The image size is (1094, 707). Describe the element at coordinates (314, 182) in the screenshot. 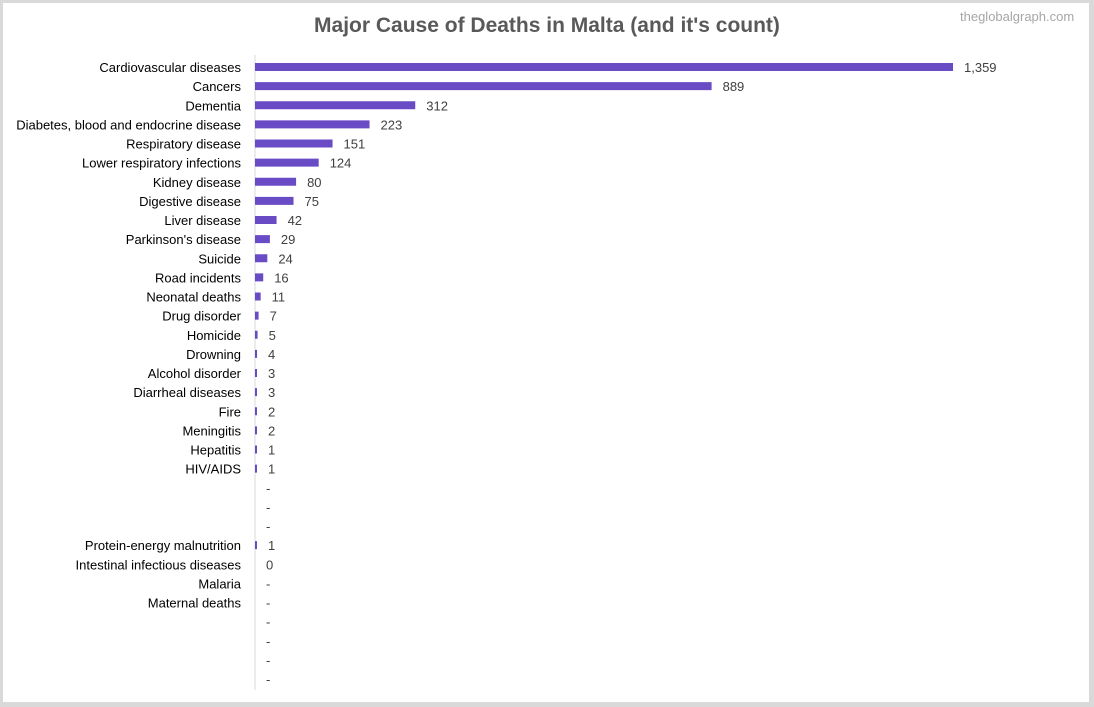

I see `data-label: 80` at that location.